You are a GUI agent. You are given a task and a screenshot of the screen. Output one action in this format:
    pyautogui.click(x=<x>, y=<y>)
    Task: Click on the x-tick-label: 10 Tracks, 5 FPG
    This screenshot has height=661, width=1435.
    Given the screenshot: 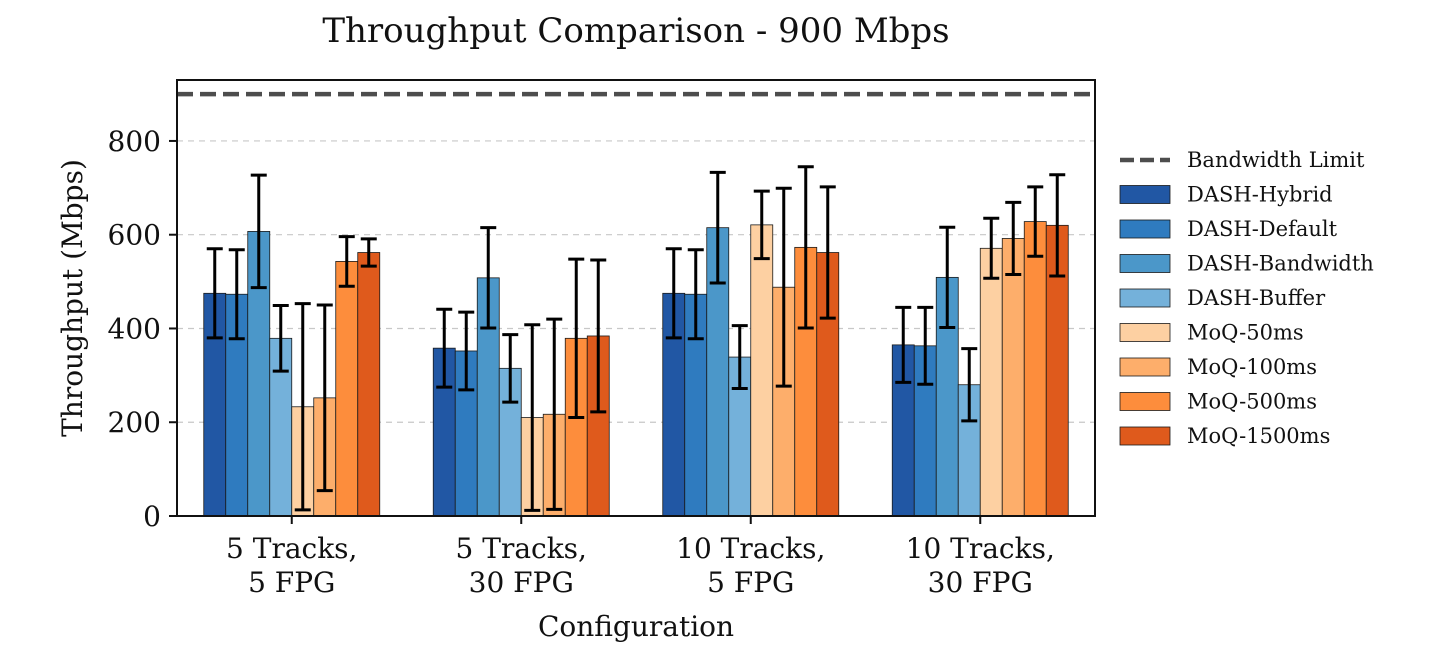 What is the action you would take?
    pyautogui.click(x=750, y=565)
    